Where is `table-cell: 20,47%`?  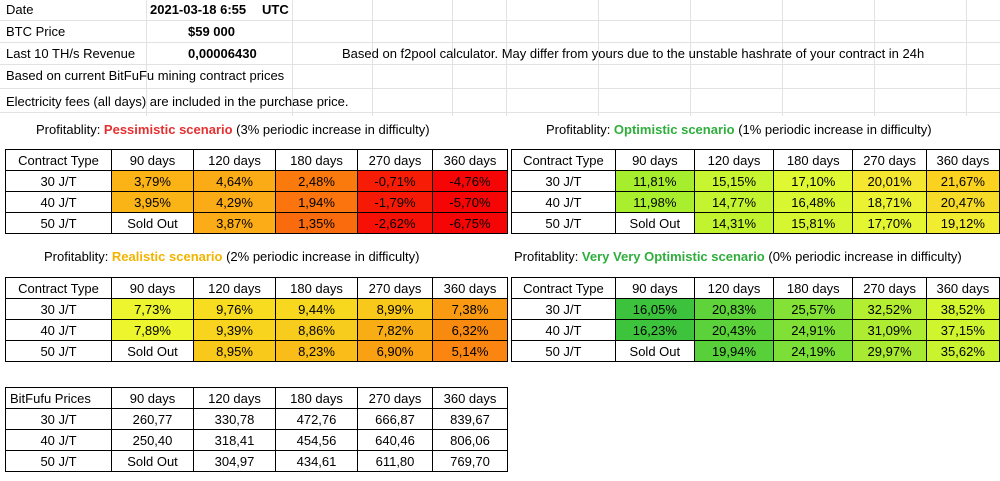
table-cell: 20,47% is located at coordinates (962, 202).